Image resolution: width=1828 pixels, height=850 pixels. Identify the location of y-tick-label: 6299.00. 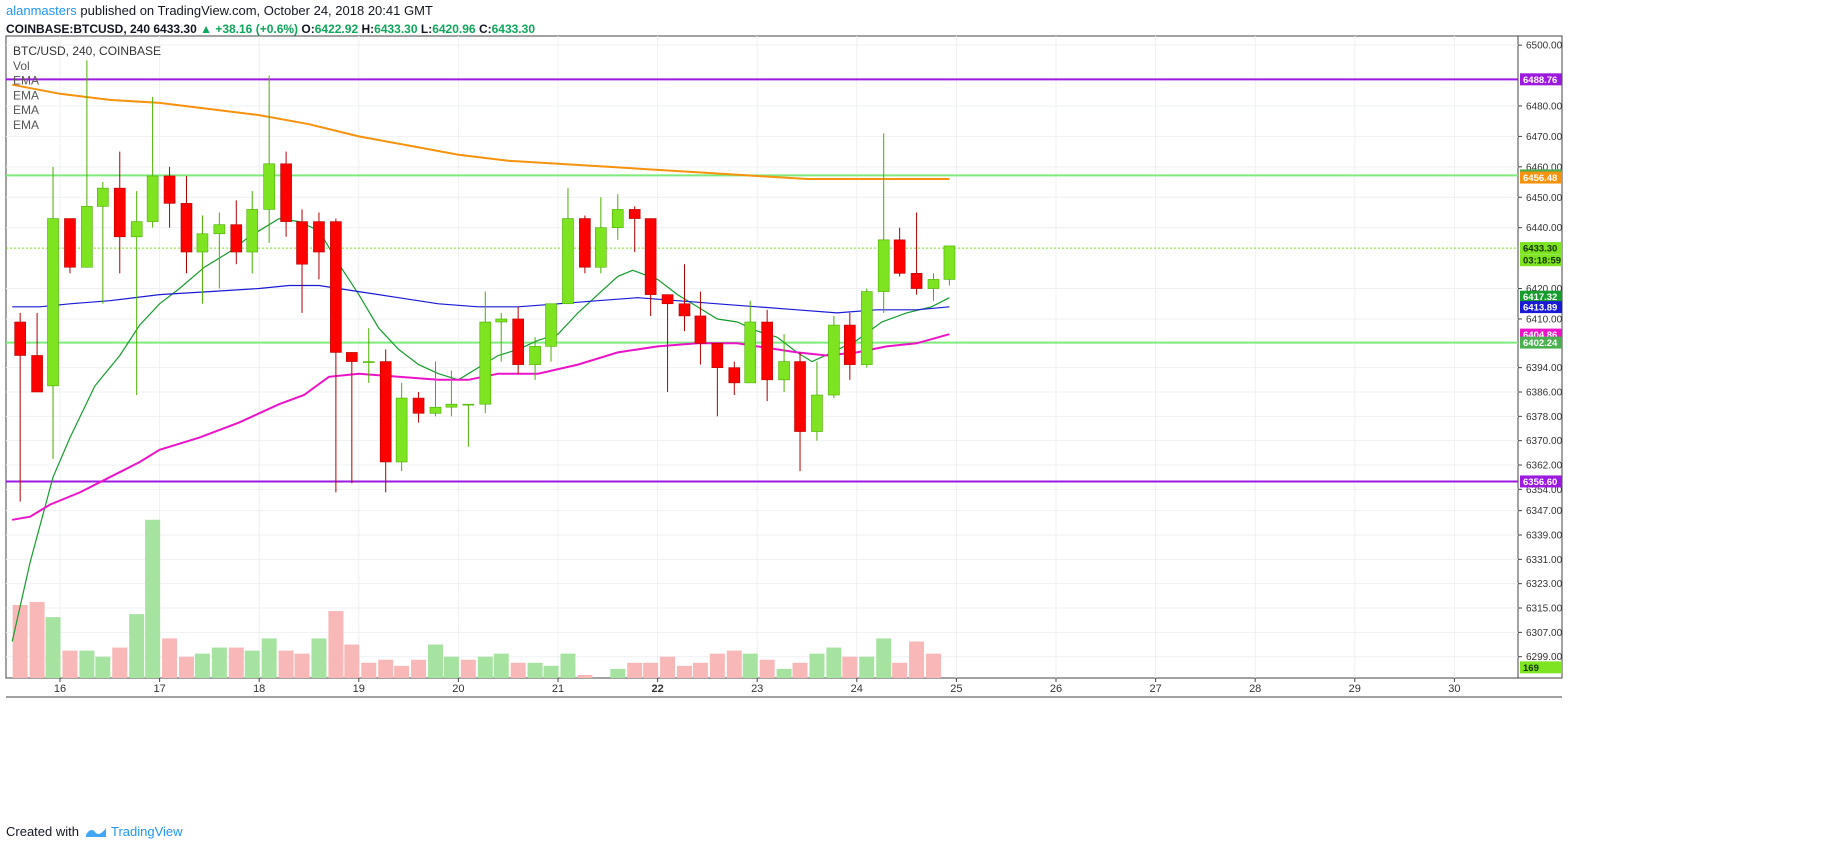
(1544, 657).